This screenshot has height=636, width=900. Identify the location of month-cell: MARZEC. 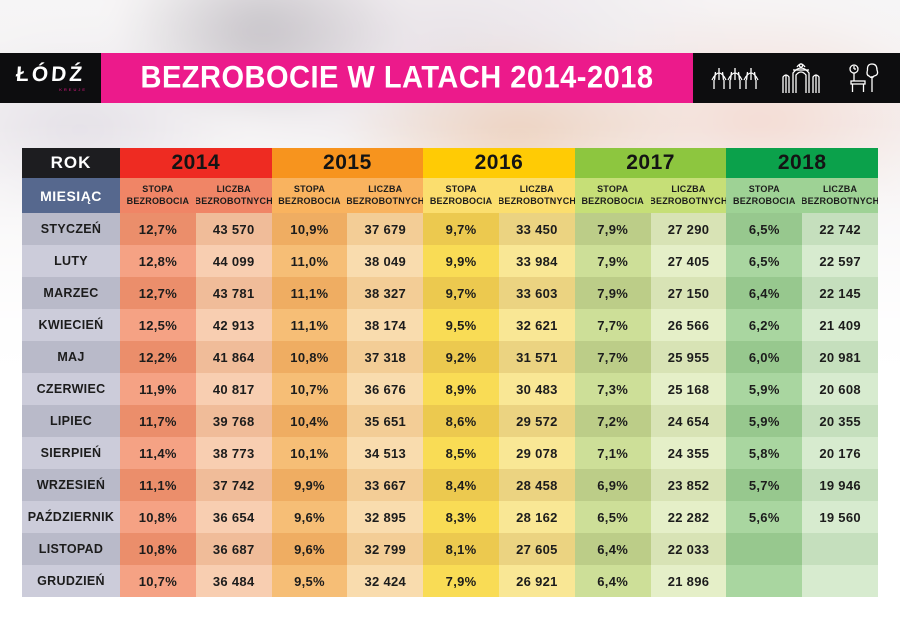
(71, 293).